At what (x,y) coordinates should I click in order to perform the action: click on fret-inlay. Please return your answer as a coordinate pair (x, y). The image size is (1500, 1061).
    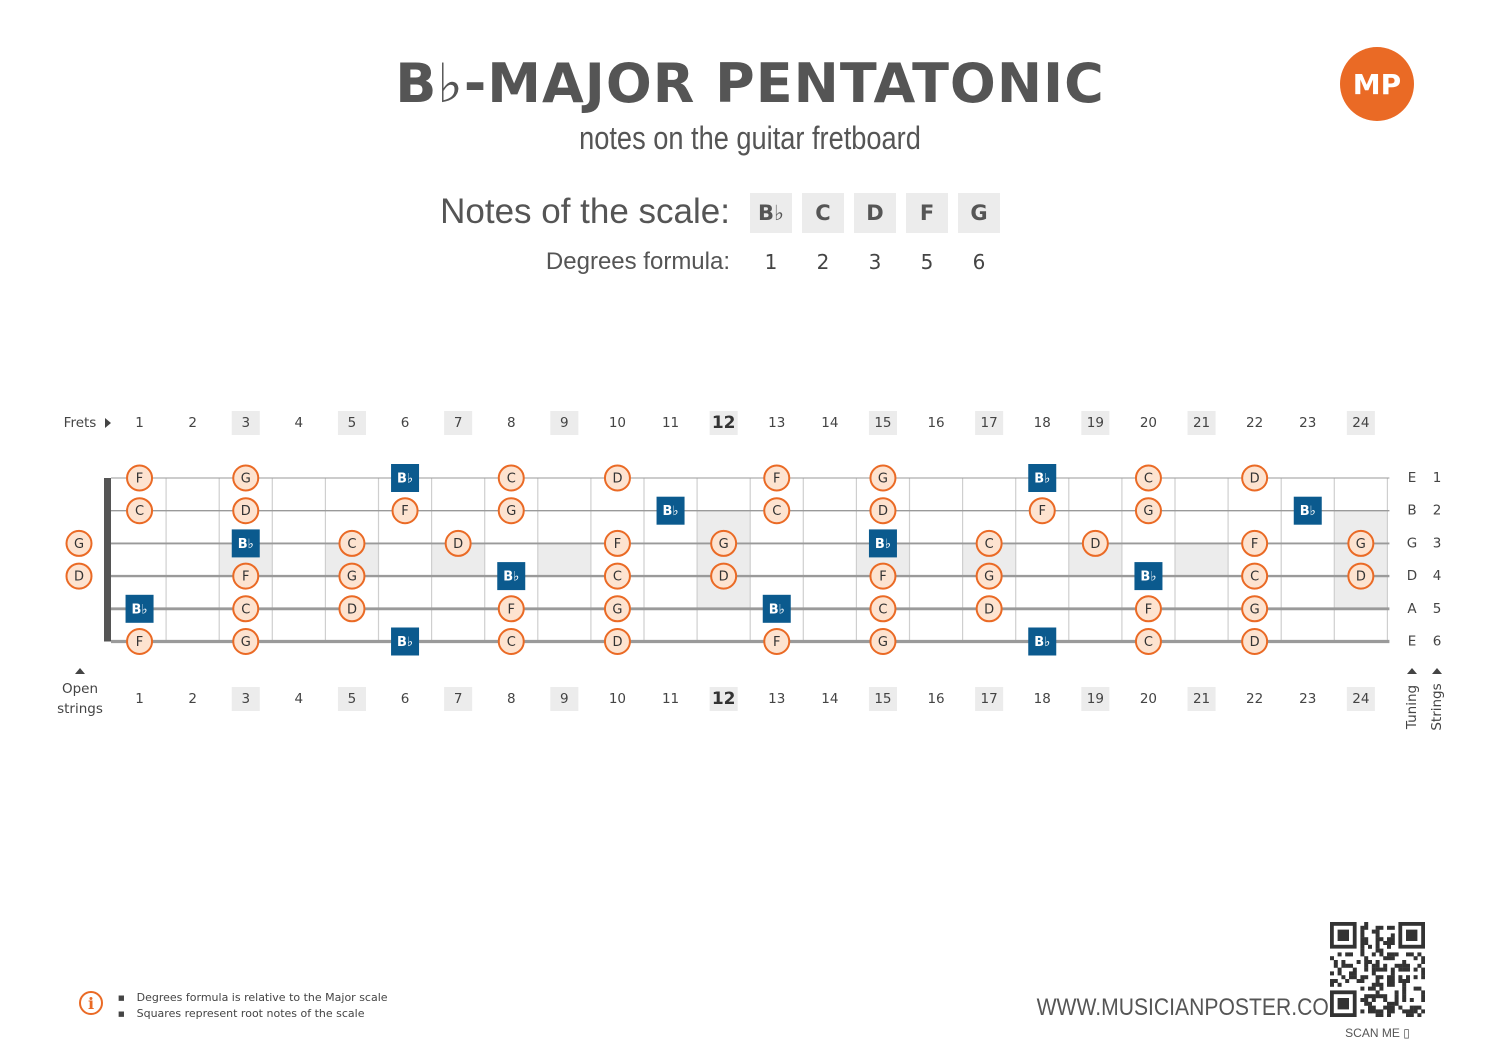
    Looking at the image, I should click on (564, 560).